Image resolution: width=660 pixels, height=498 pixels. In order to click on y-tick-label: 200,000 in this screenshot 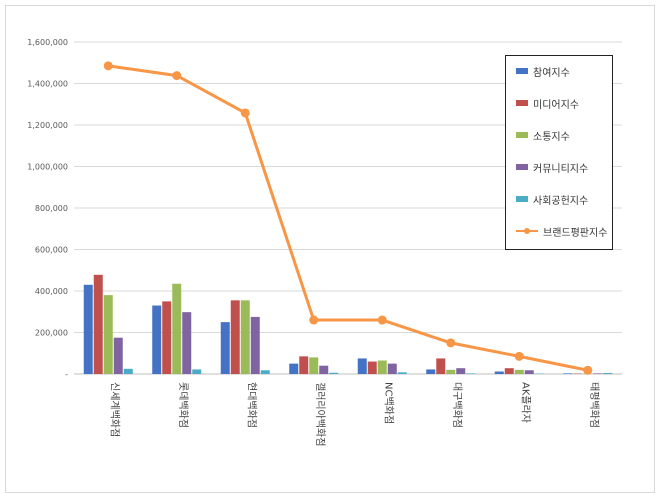, I will do `click(51, 333)`.